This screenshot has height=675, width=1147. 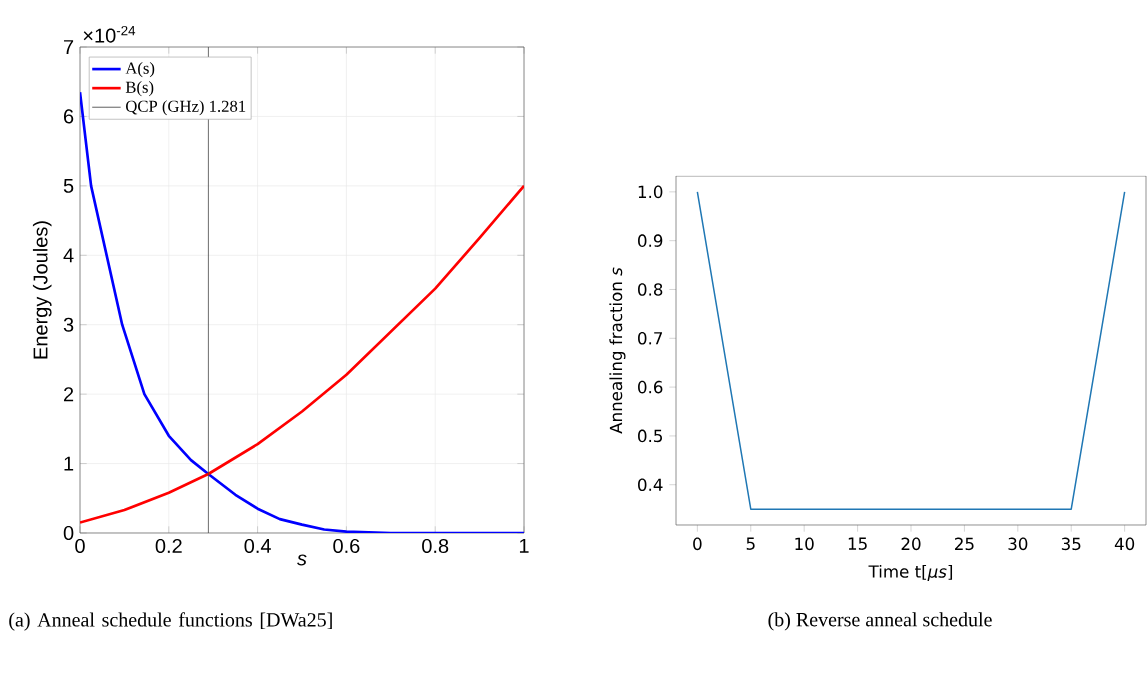 What do you see at coordinates (524, 545) in the screenshot?
I see `x-tick-label: 1` at bounding box center [524, 545].